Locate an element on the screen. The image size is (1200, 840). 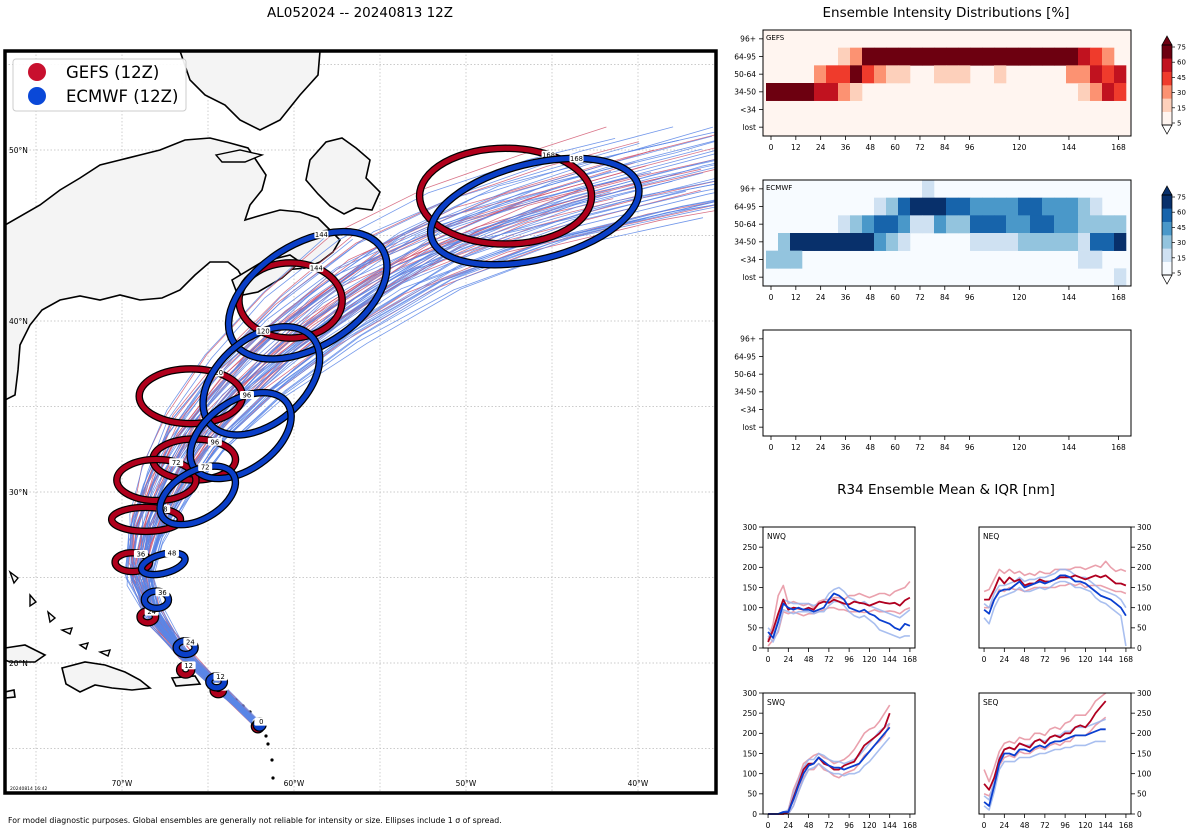
heatmap-background is located at coordinates (947, 383).